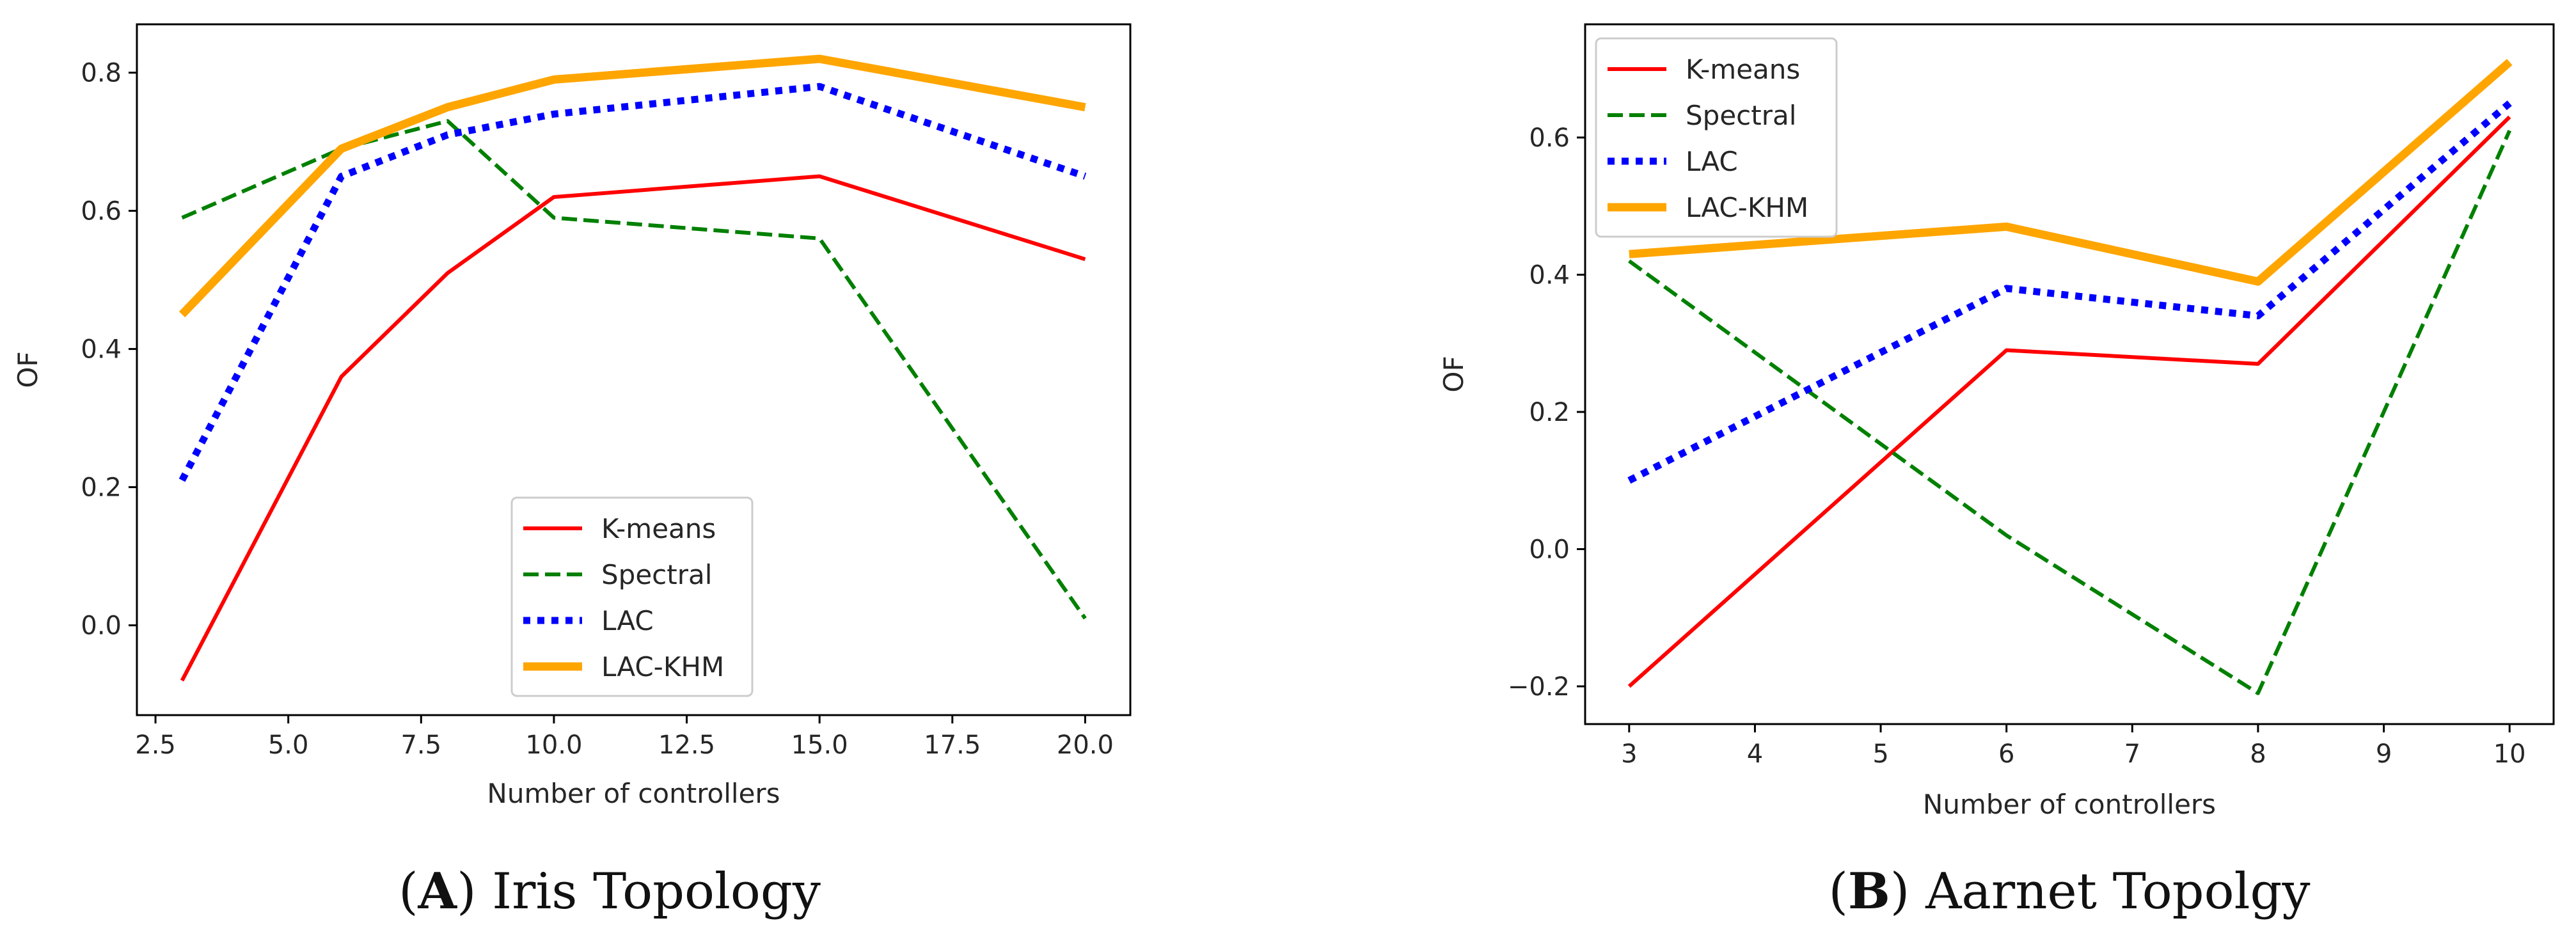 This screenshot has height=939, width=2576. I want to click on x-tick-label: 20.0, so click(1085, 745).